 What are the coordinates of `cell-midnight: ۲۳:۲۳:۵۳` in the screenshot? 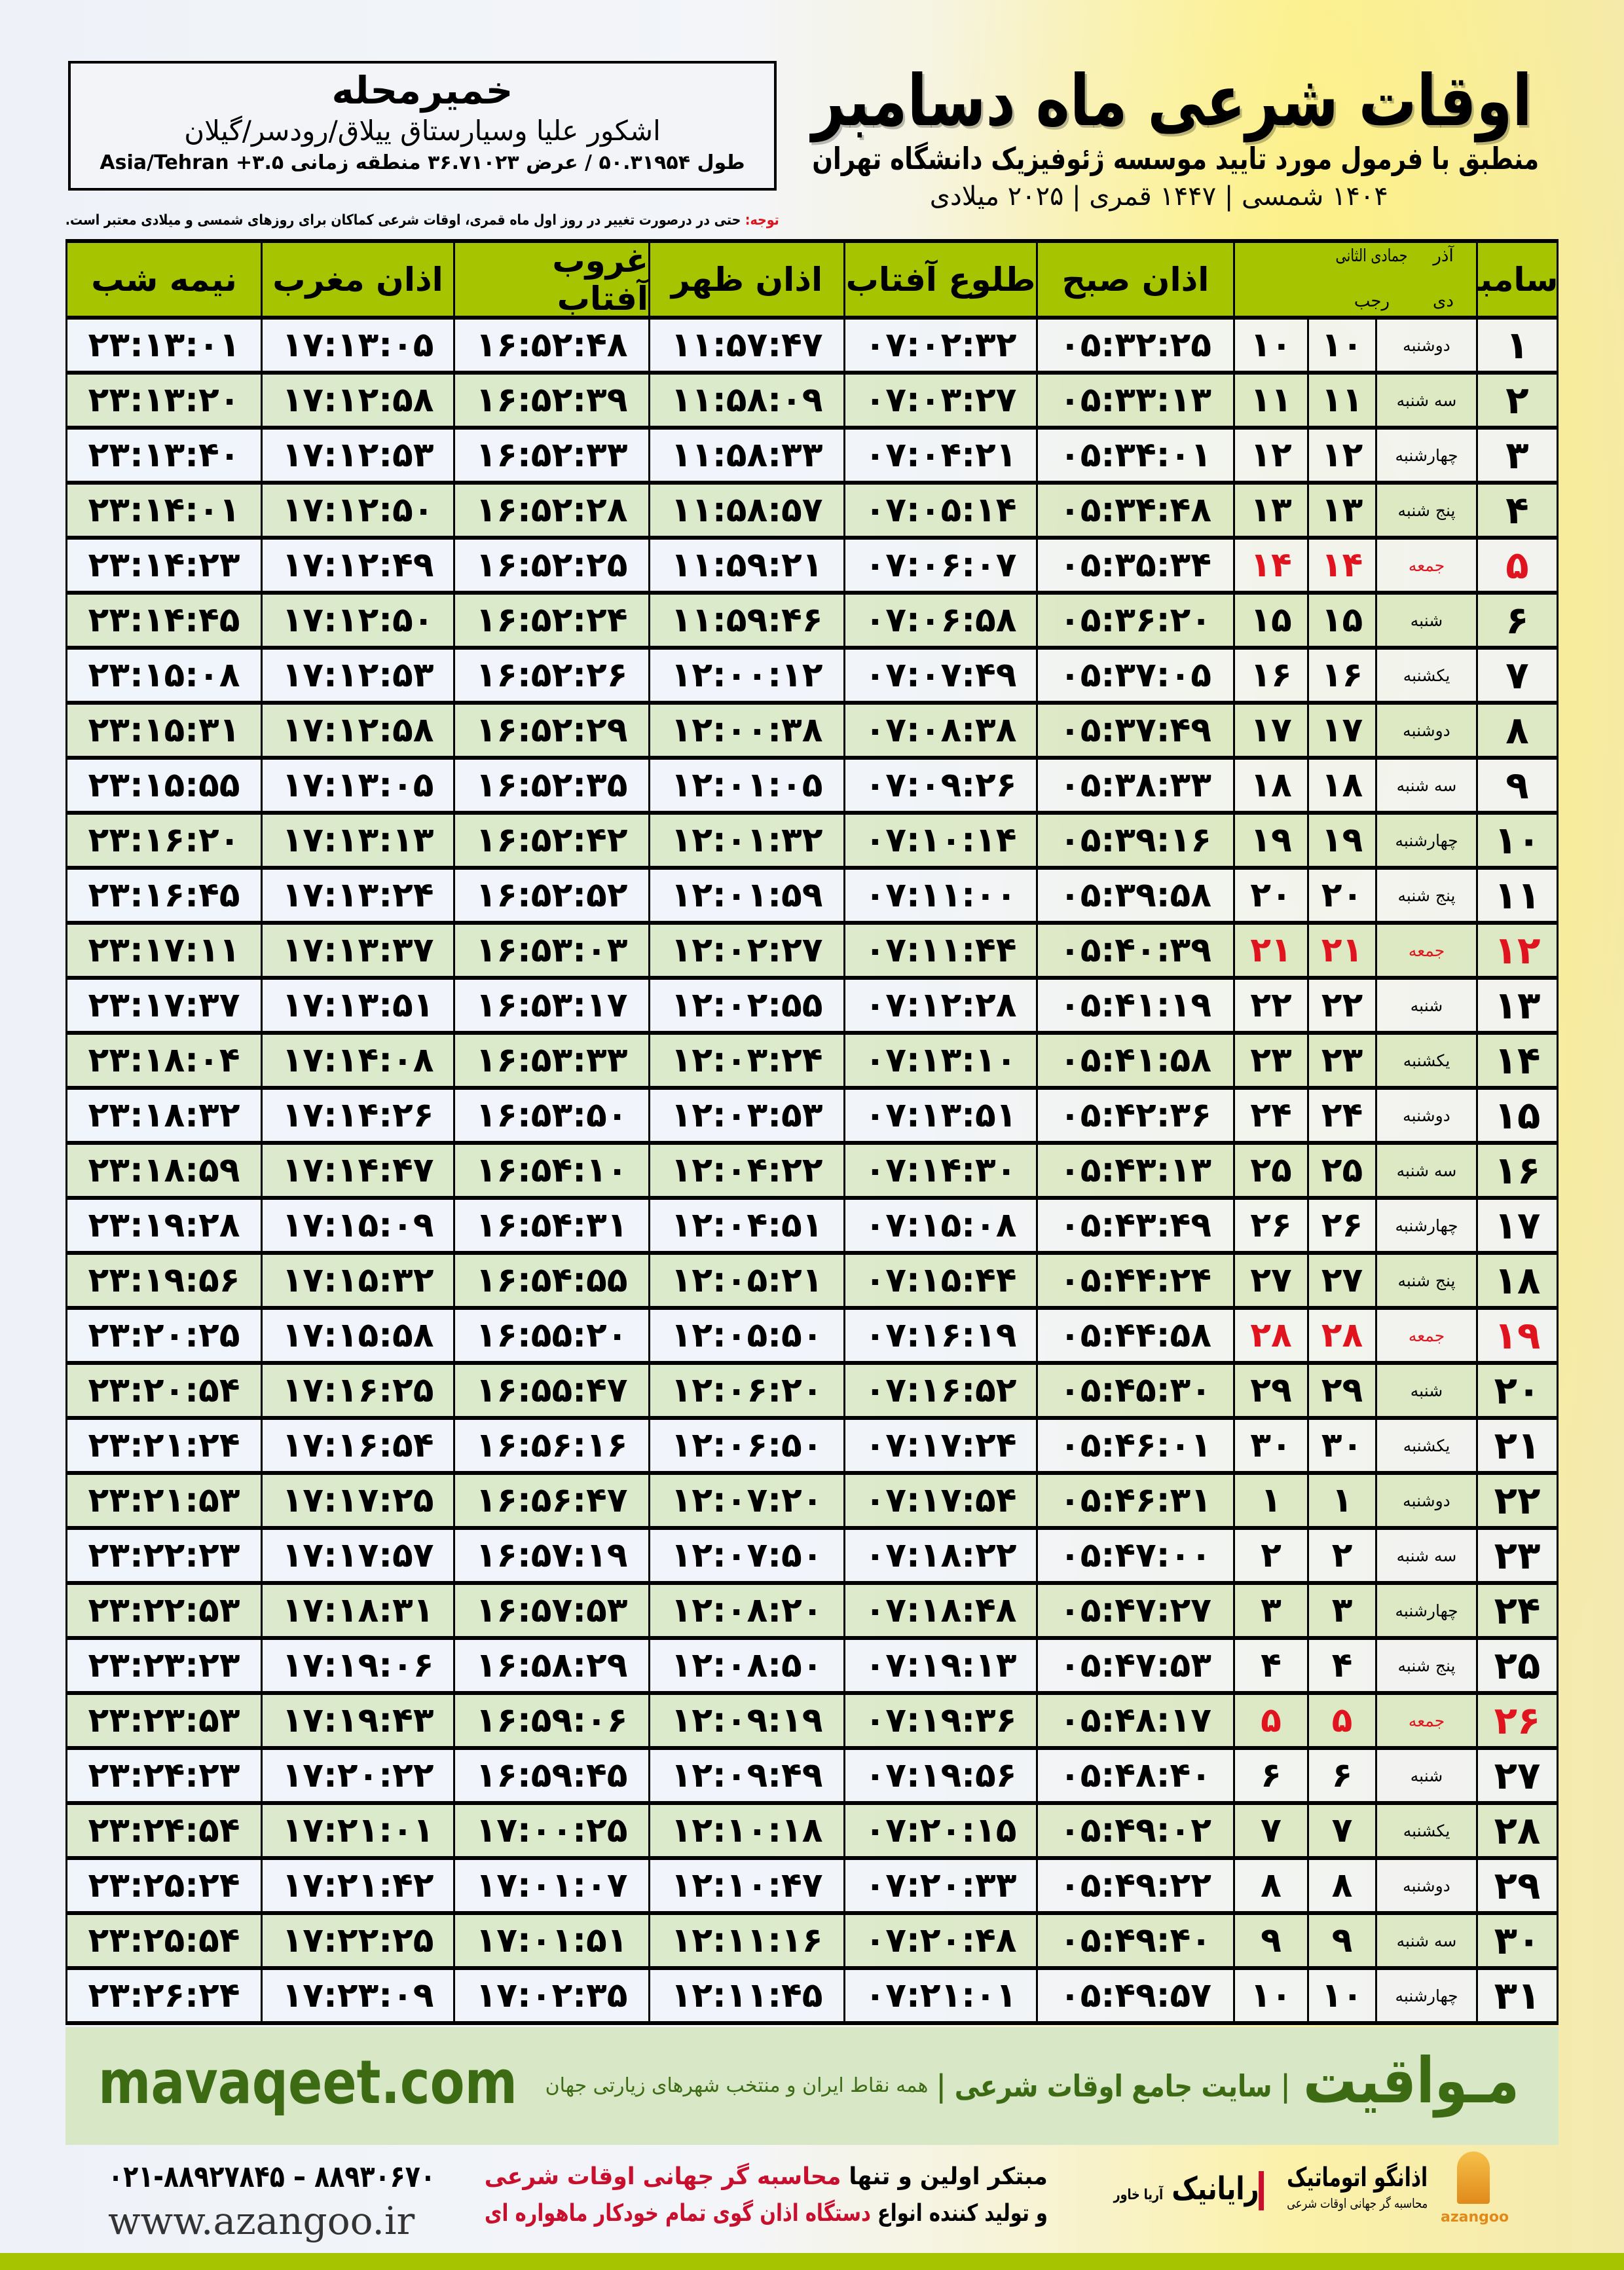 It's located at (163, 1720).